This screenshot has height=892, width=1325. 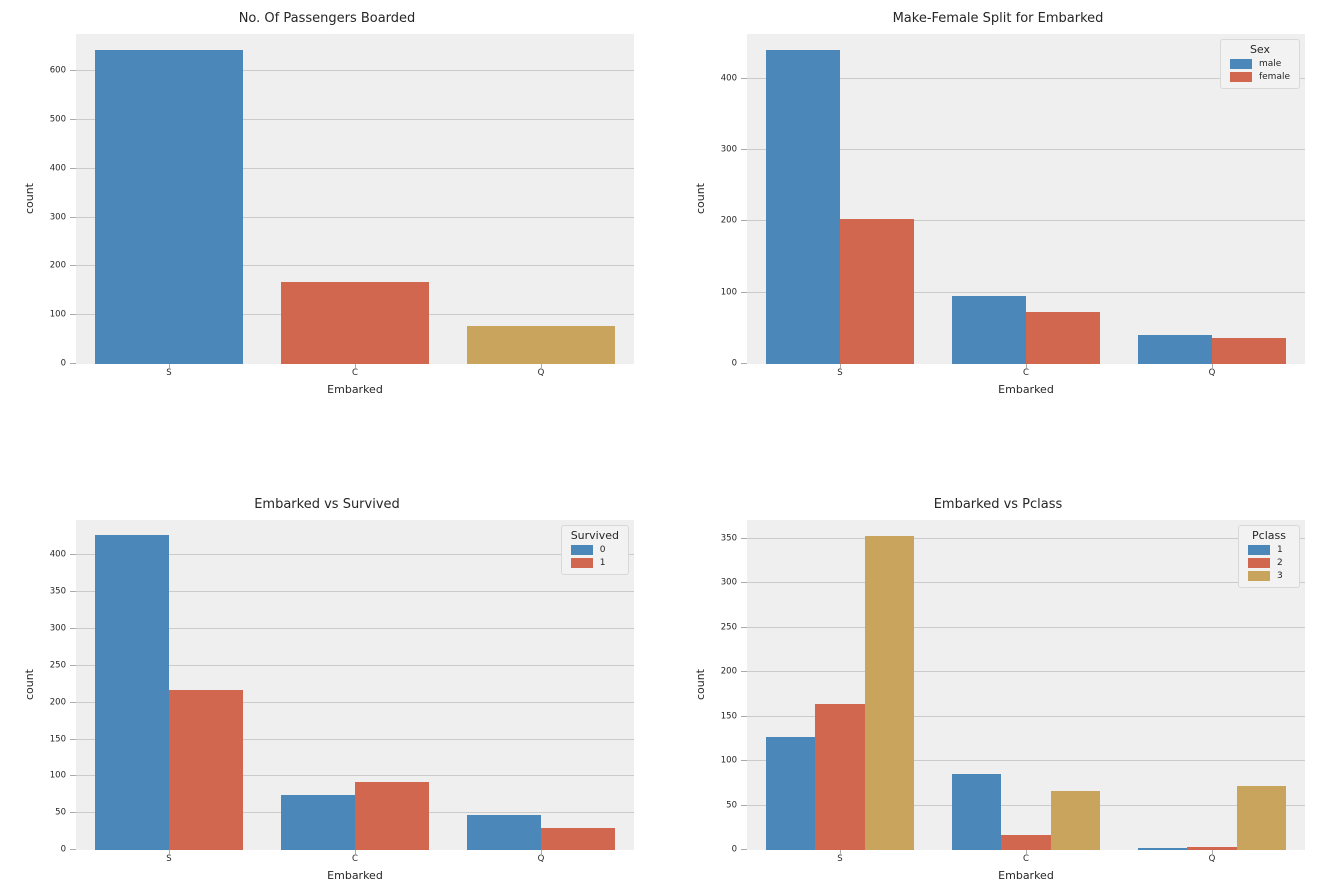 What do you see at coordinates (1269, 576) in the screenshot?
I see `legend-item: 3` at bounding box center [1269, 576].